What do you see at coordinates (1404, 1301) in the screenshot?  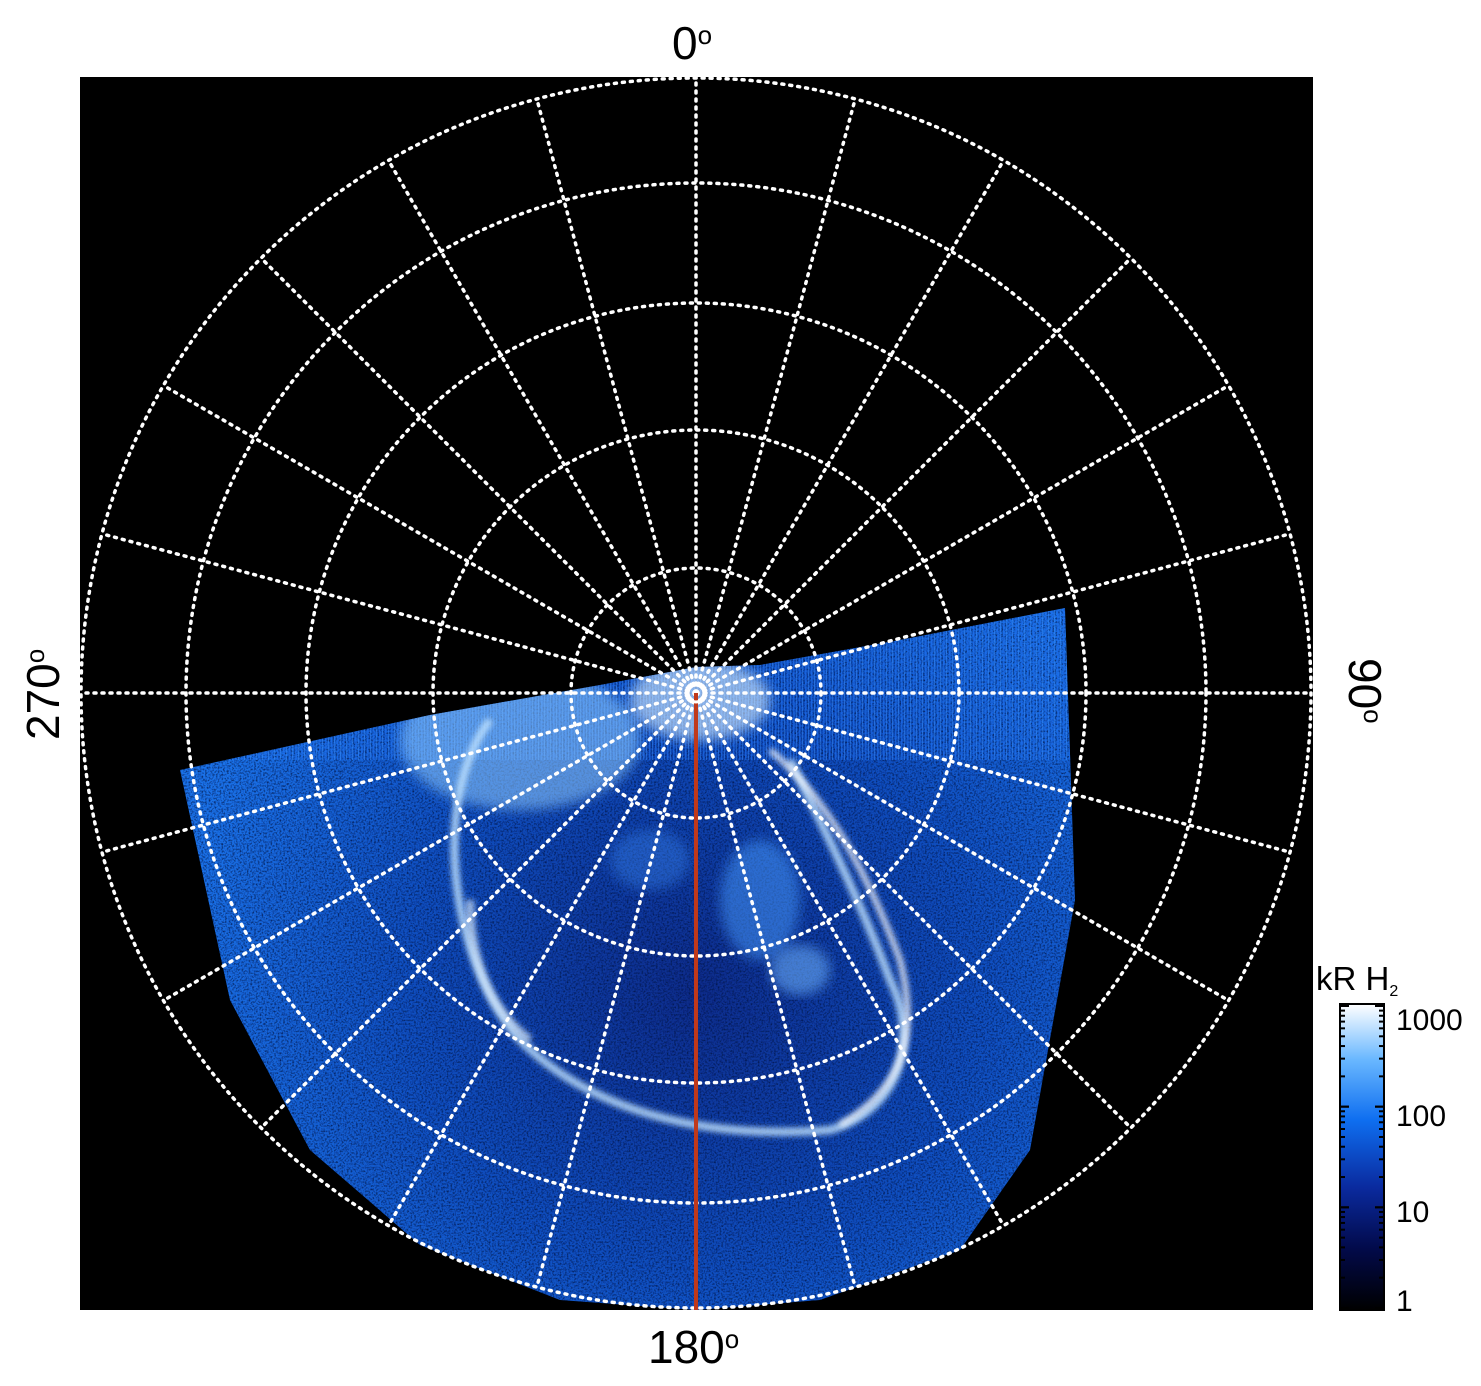 I see `colorbar-tick-label: 1` at bounding box center [1404, 1301].